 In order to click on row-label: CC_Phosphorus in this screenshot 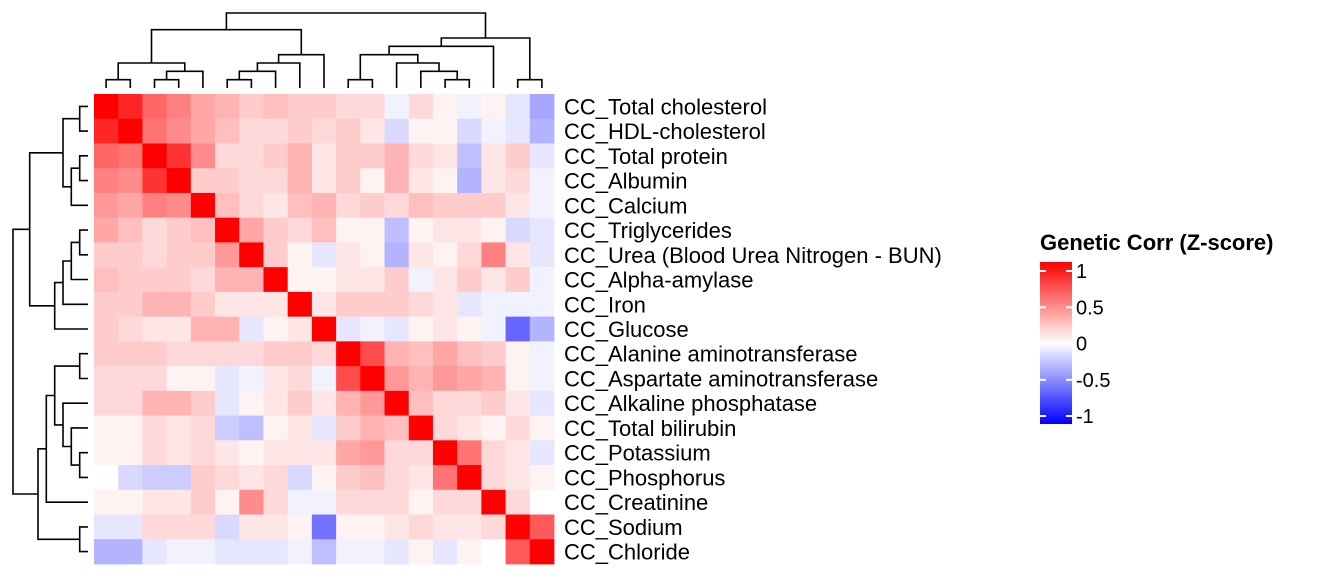, I will do `click(644, 477)`.